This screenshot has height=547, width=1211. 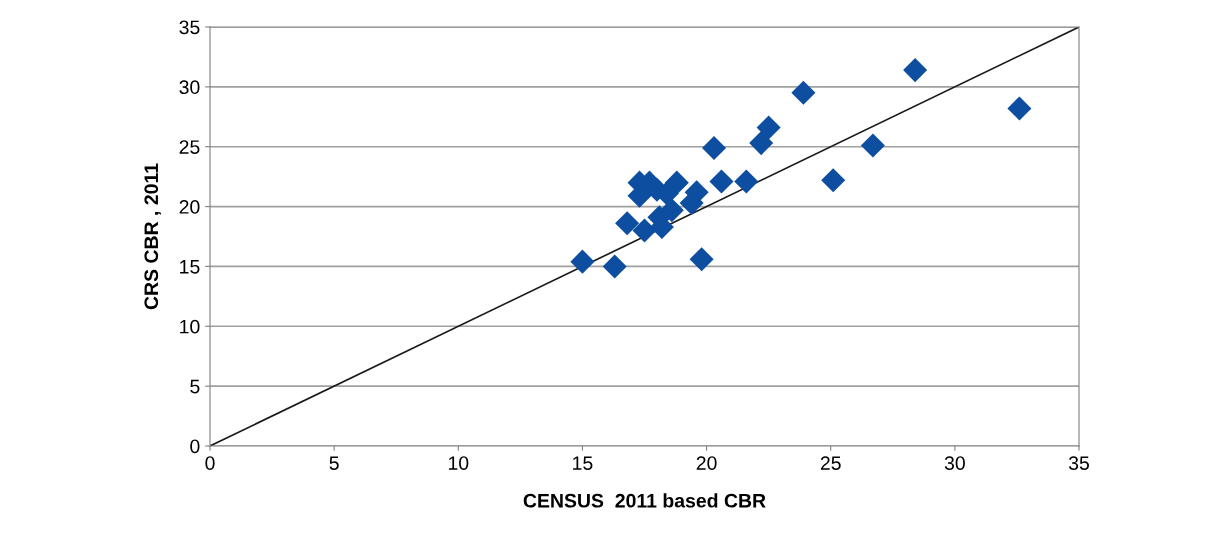 What do you see at coordinates (1078, 463) in the screenshot?
I see `x-tick-label: 35` at bounding box center [1078, 463].